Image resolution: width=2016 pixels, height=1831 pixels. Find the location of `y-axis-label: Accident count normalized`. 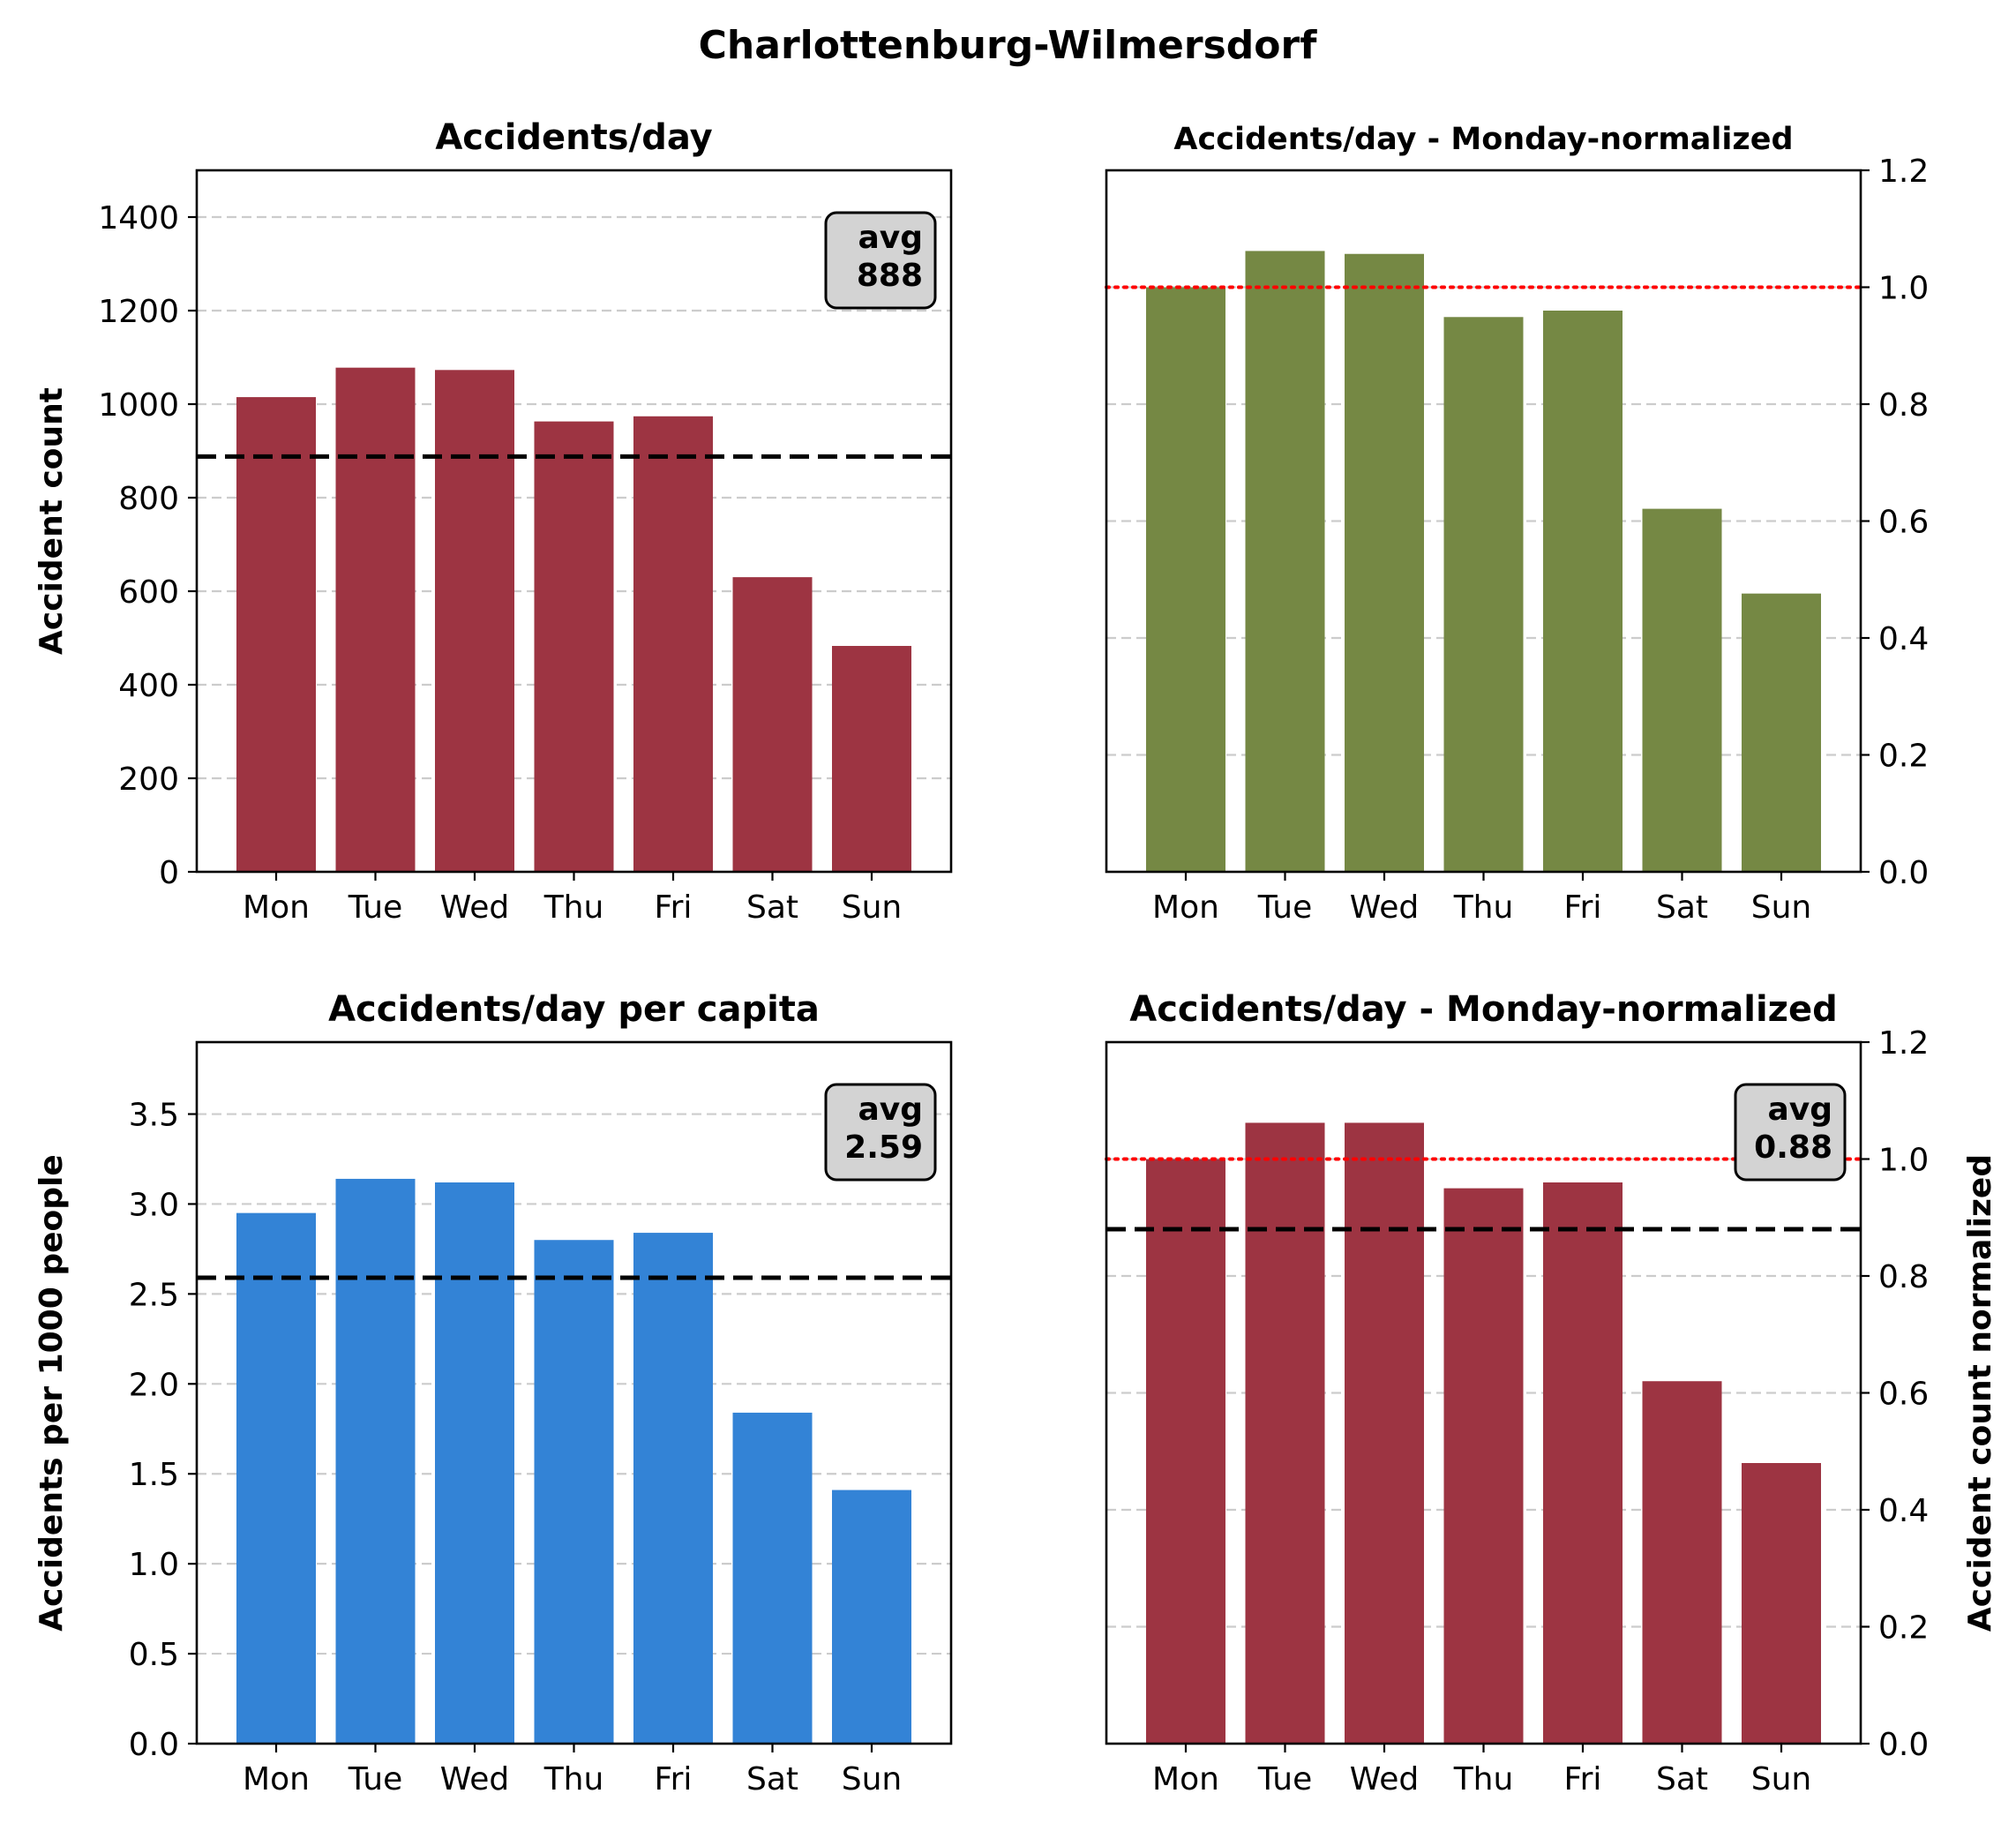

y-axis-label: Accident count normalized is located at coordinates (1980, 1393).